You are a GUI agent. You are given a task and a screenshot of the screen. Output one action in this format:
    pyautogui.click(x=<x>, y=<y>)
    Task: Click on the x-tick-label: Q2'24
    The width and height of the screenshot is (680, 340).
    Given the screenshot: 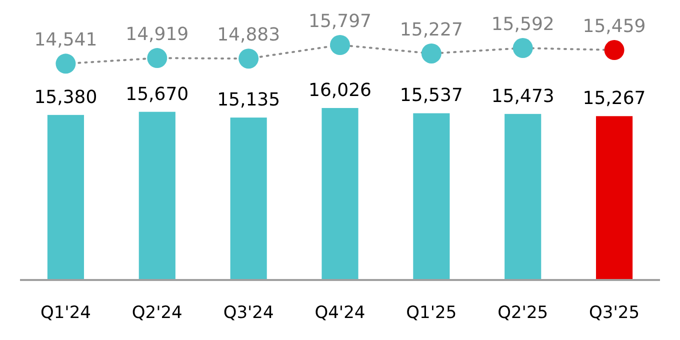 What is the action you would take?
    pyautogui.click(x=157, y=313)
    